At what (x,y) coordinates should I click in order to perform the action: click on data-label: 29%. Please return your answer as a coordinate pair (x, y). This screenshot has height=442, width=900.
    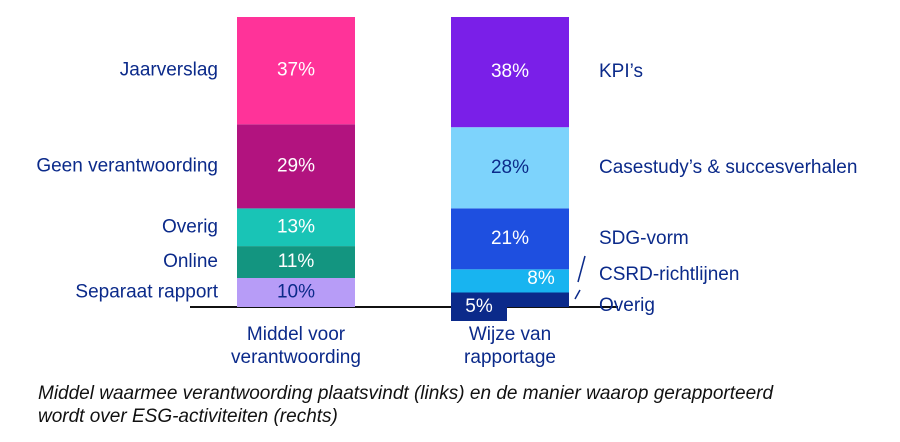
    Looking at the image, I should click on (296, 165).